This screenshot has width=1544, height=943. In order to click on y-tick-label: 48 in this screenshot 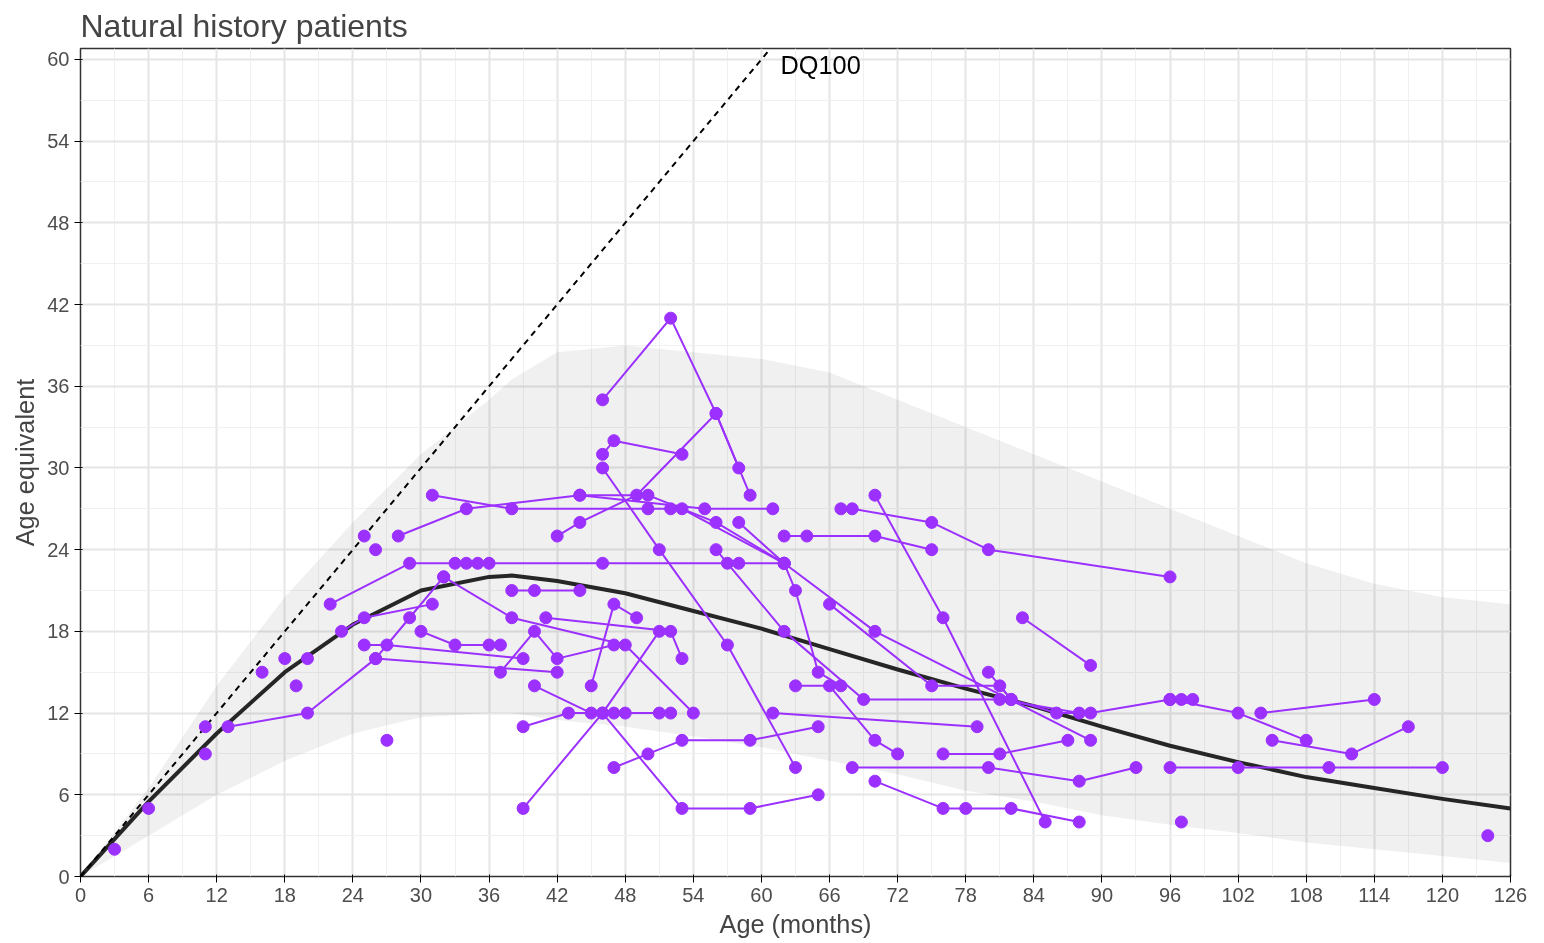, I will do `click(58, 222)`.